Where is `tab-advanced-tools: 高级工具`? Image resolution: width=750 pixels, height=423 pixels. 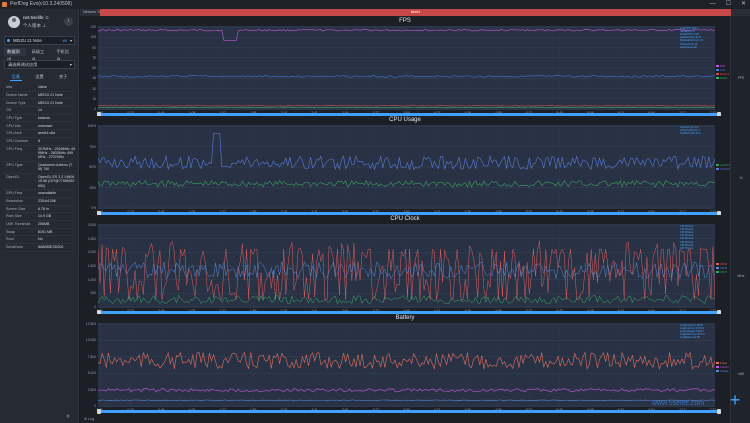 tab-advanced-tools: 高级工具 is located at coordinates (38, 55).